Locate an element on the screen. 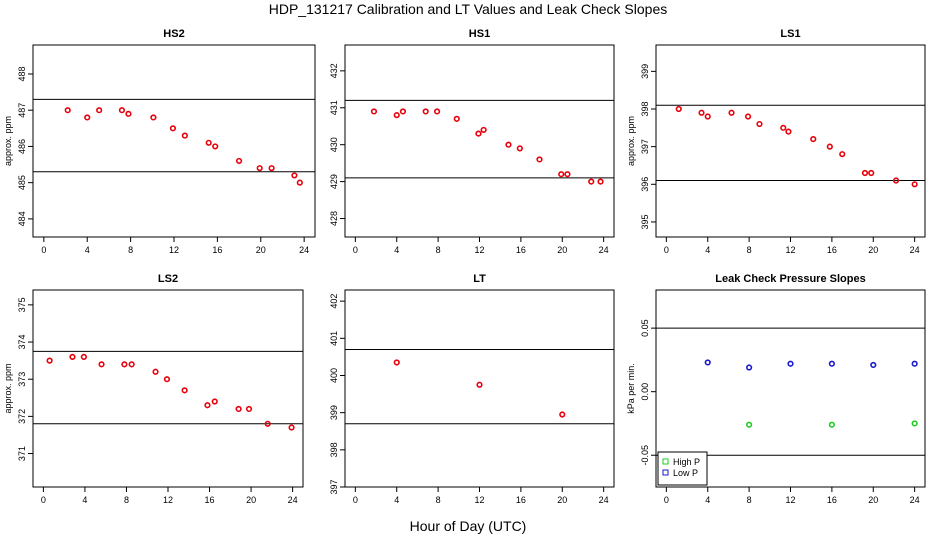  y-tick-label: 373 is located at coordinates (22, 379).